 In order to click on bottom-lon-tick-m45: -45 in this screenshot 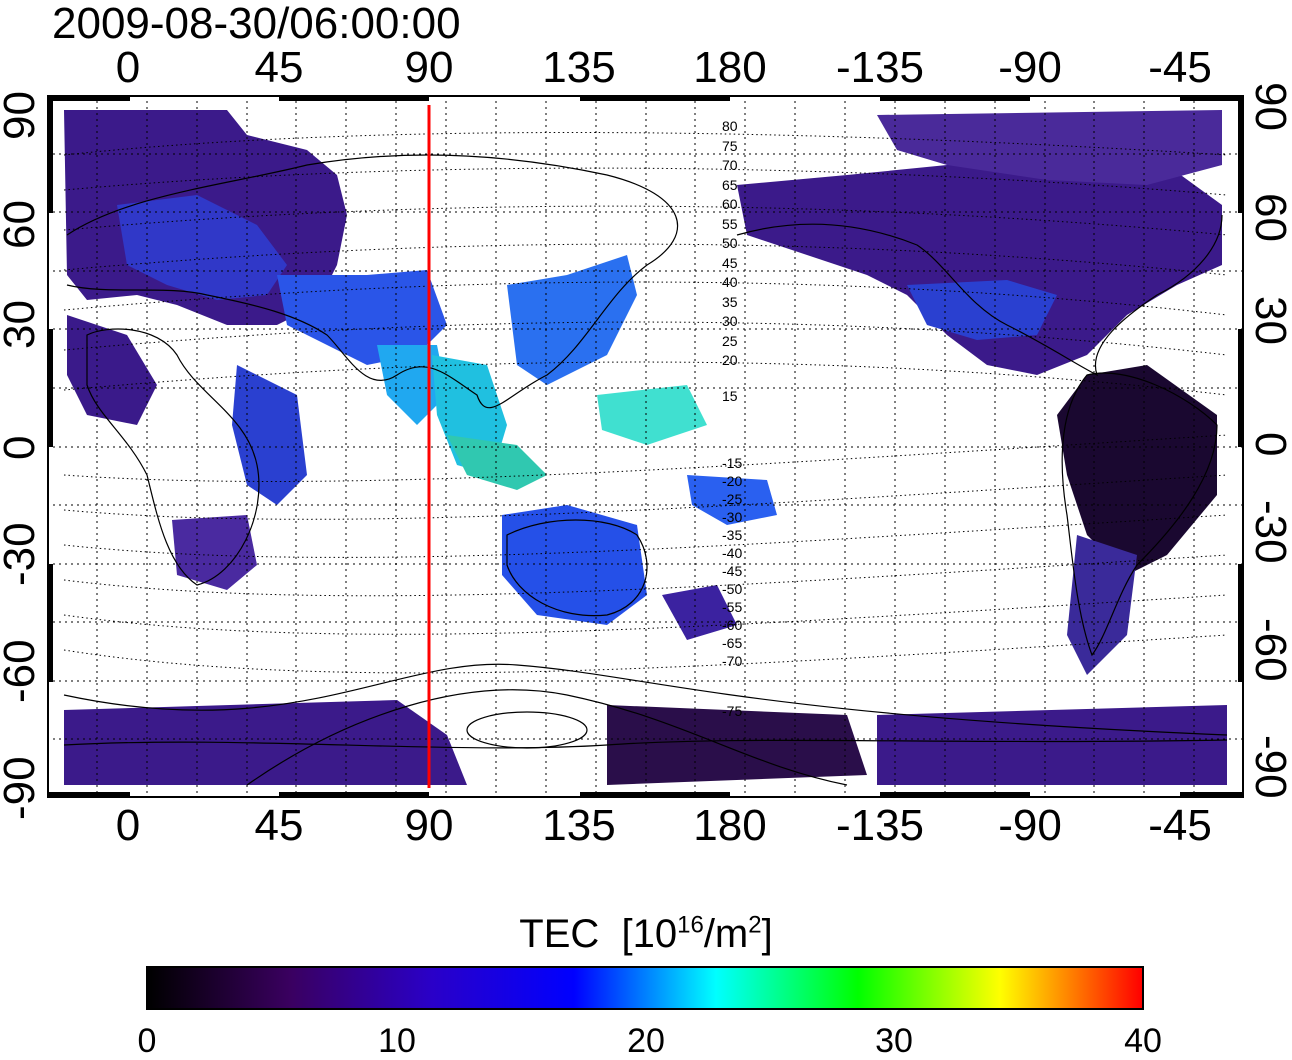, I will do `click(1180, 825)`.